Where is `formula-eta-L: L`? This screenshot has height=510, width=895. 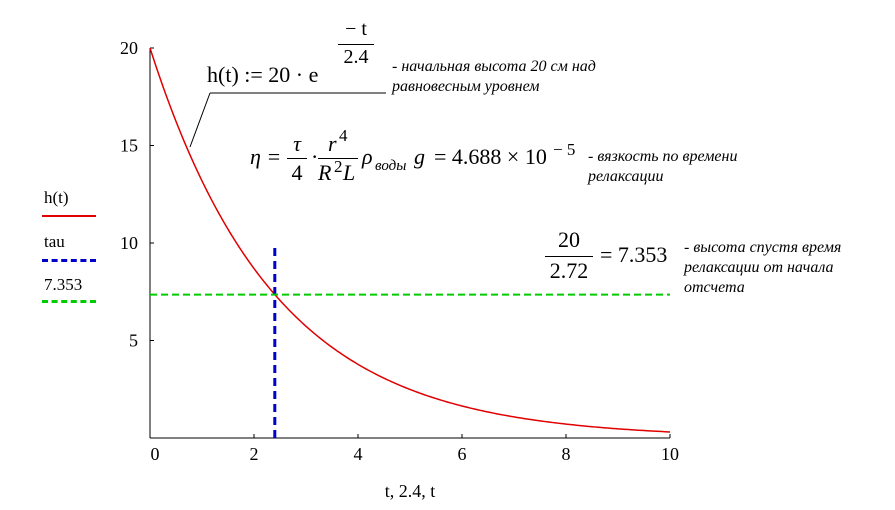
formula-eta-L: L is located at coordinates (349, 172).